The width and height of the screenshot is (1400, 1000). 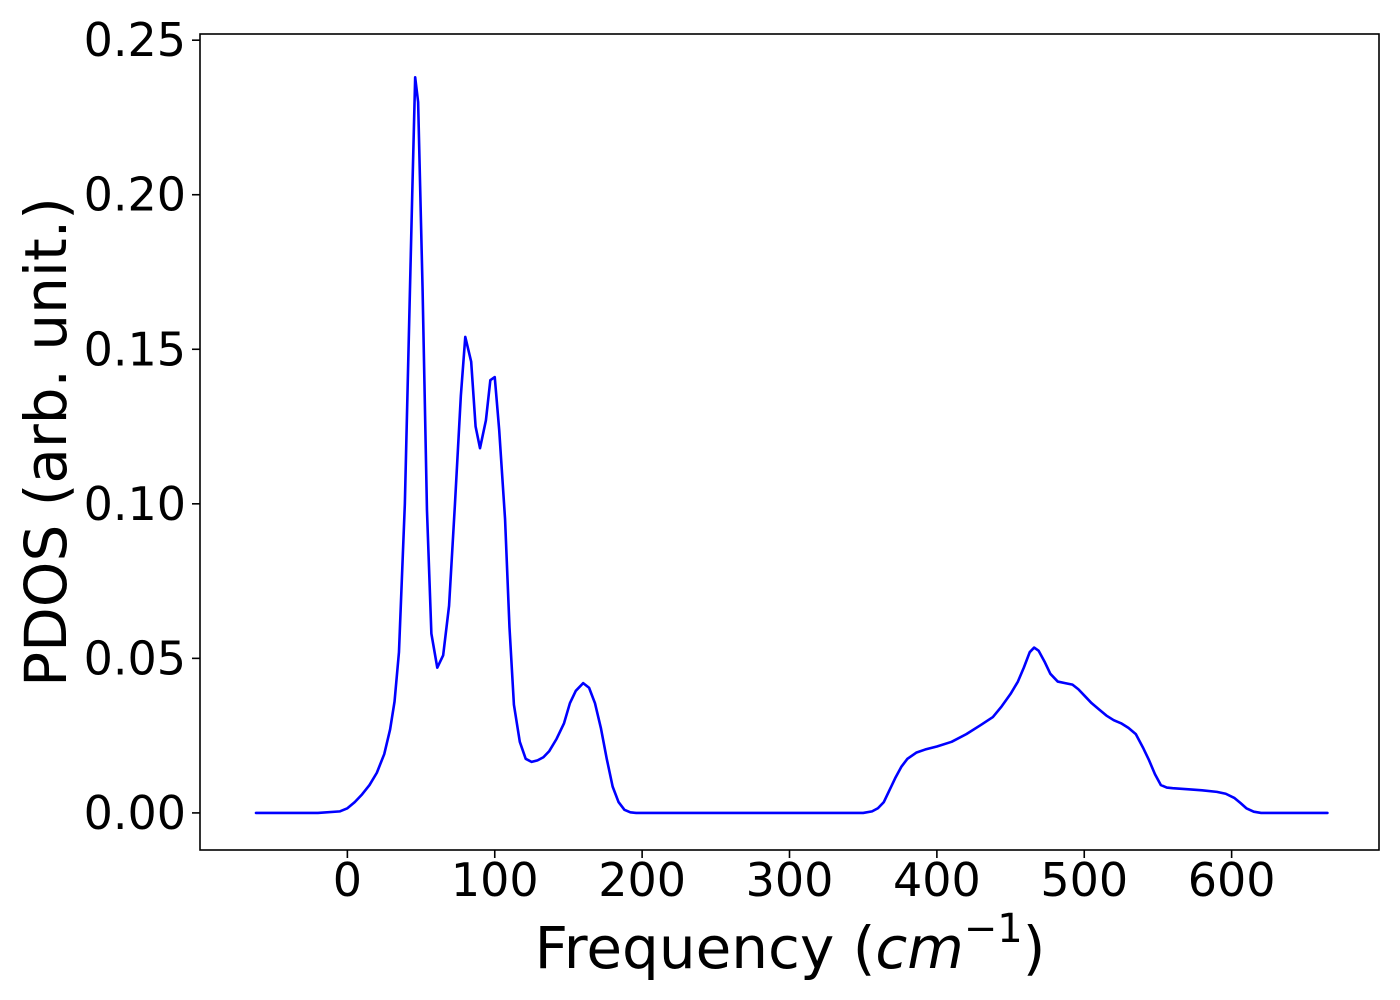 I want to click on x-axis-label-exponent: −1, so click(x=993, y=929).